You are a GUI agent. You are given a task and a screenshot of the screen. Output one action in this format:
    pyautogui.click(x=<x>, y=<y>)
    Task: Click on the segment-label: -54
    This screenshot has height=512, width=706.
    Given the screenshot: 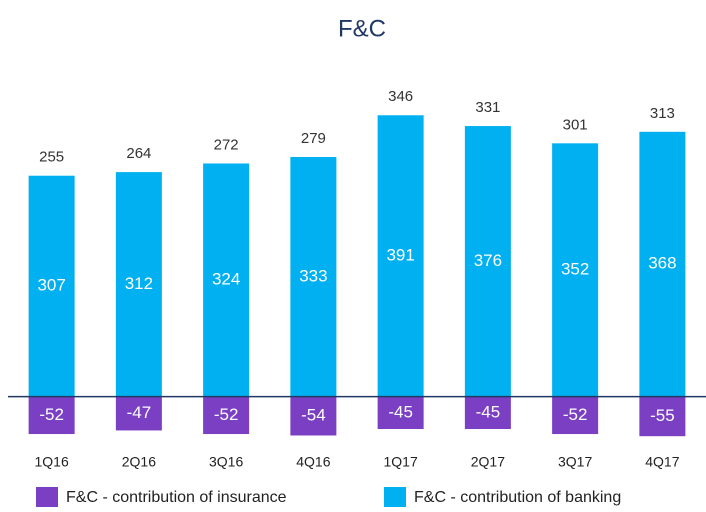 What is the action you would take?
    pyautogui.click(x=313, y=415)
    